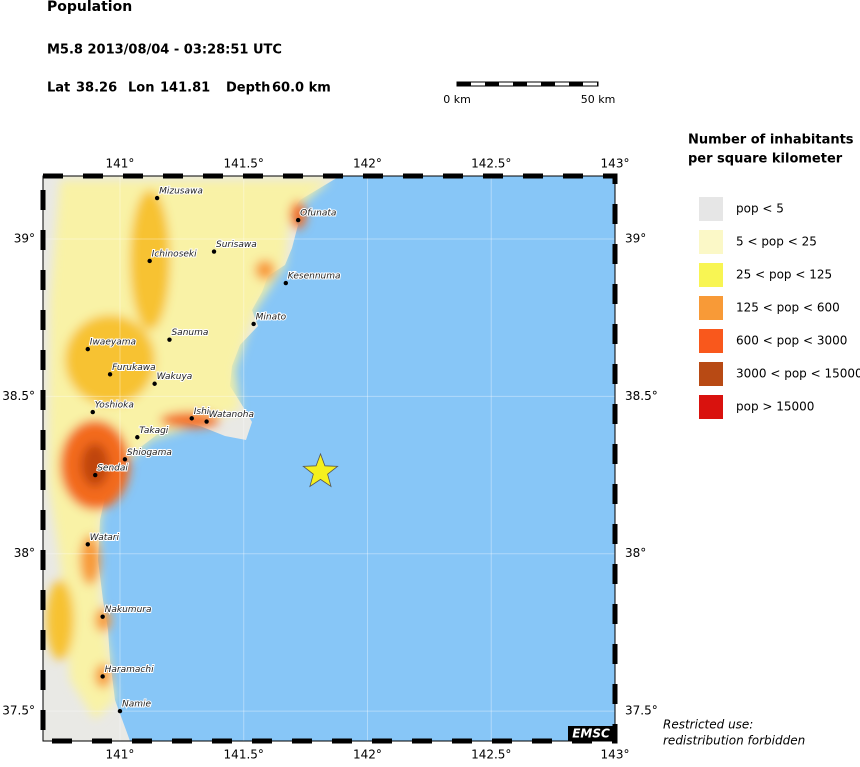  I want to click on city-label: Namie, so click(137, 705).